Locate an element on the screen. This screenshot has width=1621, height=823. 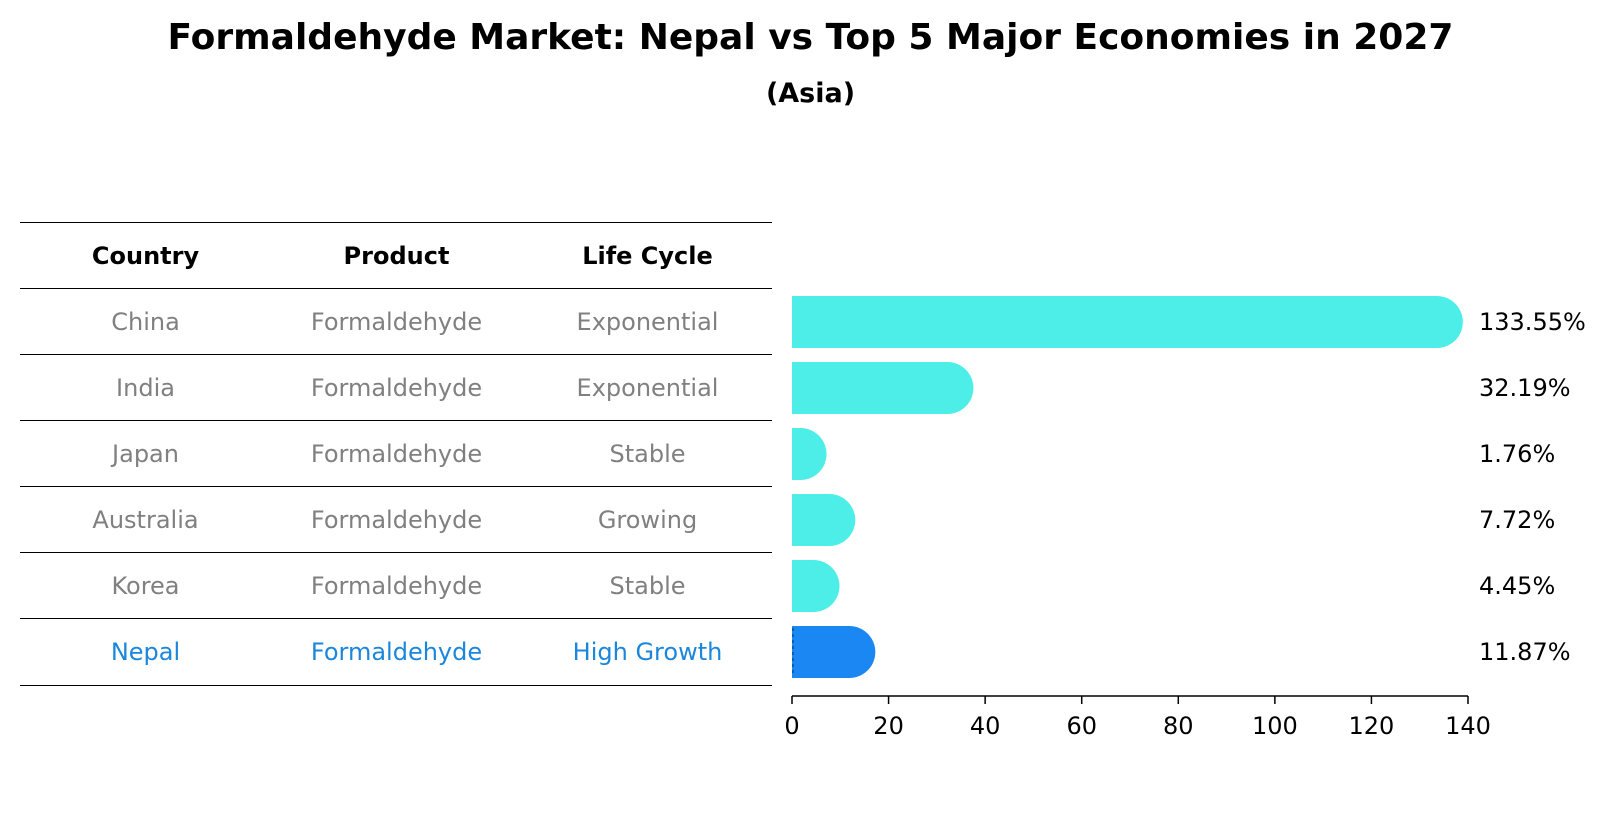
bar-japan is located at coordinates (809, 454).